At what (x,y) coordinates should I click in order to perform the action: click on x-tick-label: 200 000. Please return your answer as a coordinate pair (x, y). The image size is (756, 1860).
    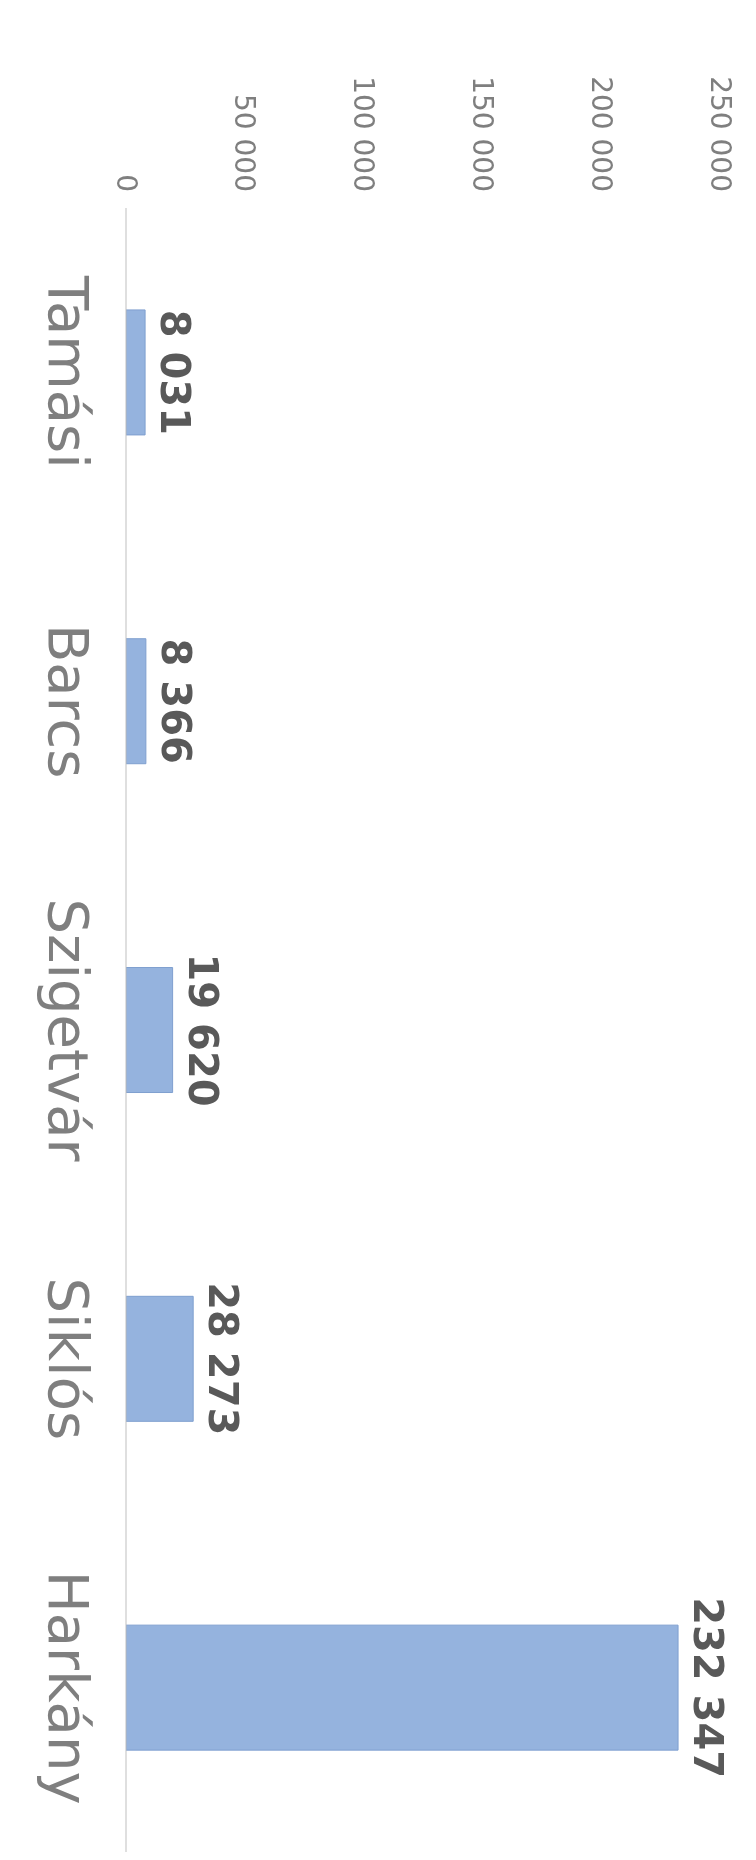
    Looking at the image, I should click on (601, 134).